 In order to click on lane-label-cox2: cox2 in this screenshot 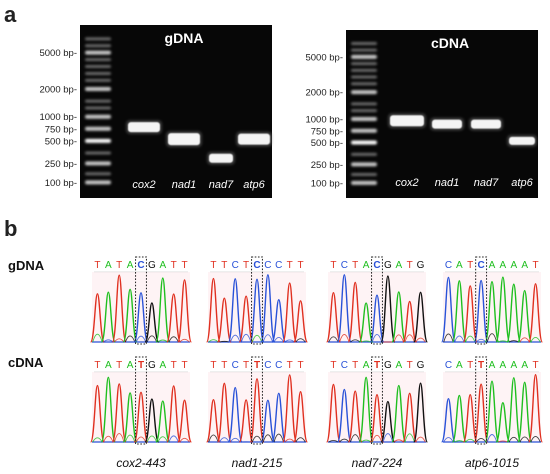, I will do `click(406, 183)`.